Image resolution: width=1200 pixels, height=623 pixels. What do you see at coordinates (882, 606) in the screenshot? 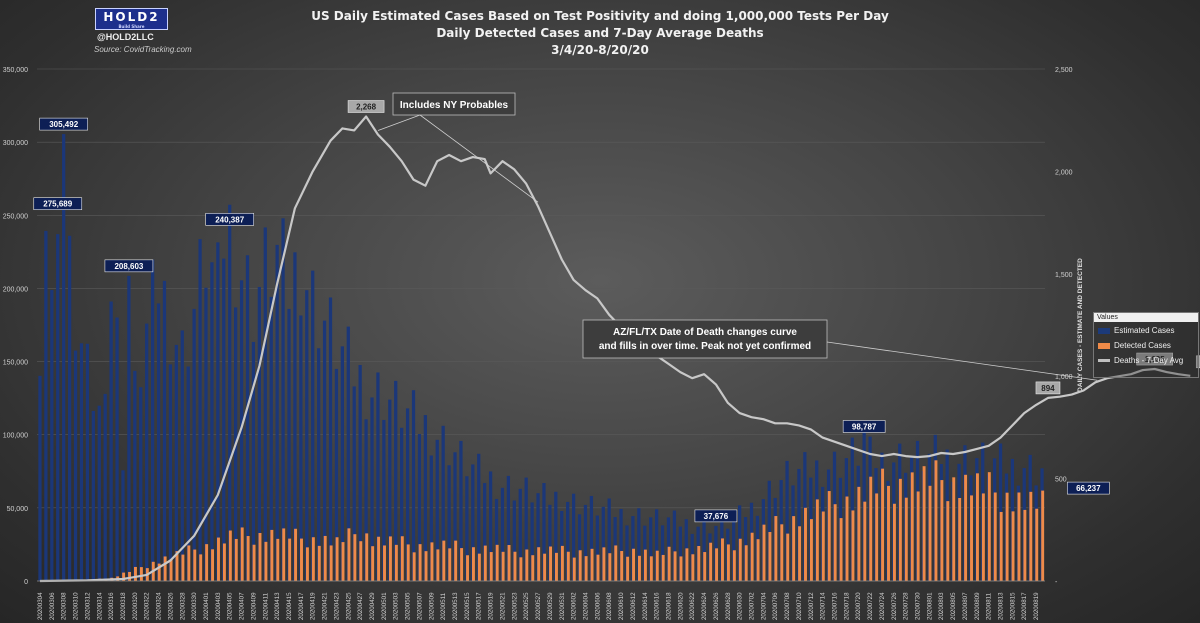
I see `x-tick-label: 20200724` at bounding box center [882, 606].